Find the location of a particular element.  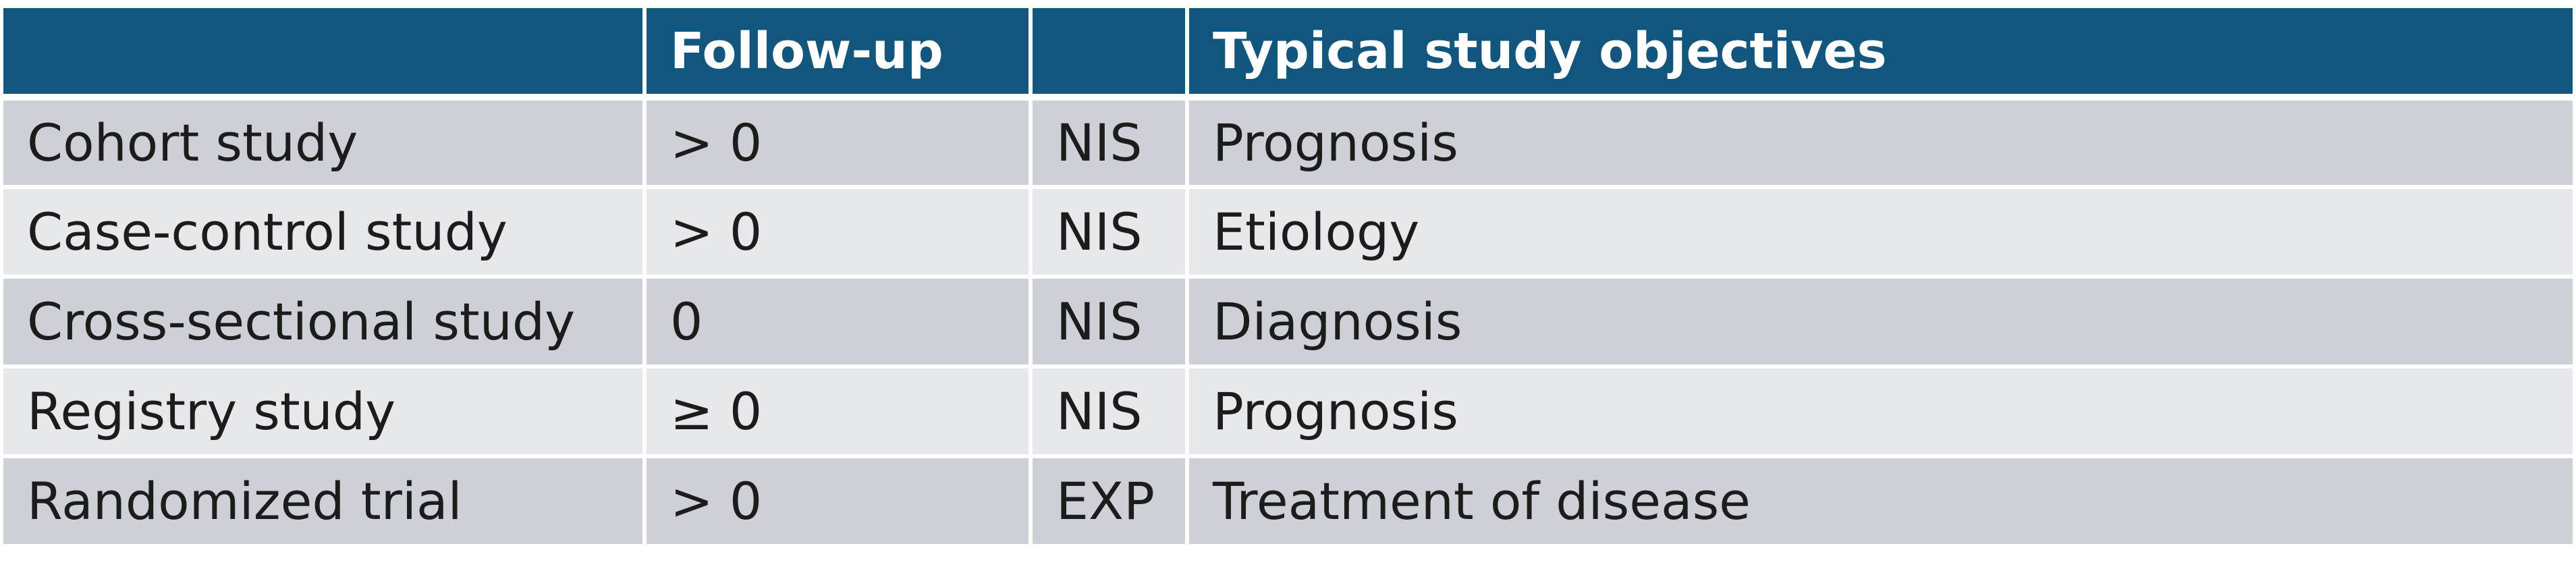

header-cell-study-type is located at coordinates (325, 54).